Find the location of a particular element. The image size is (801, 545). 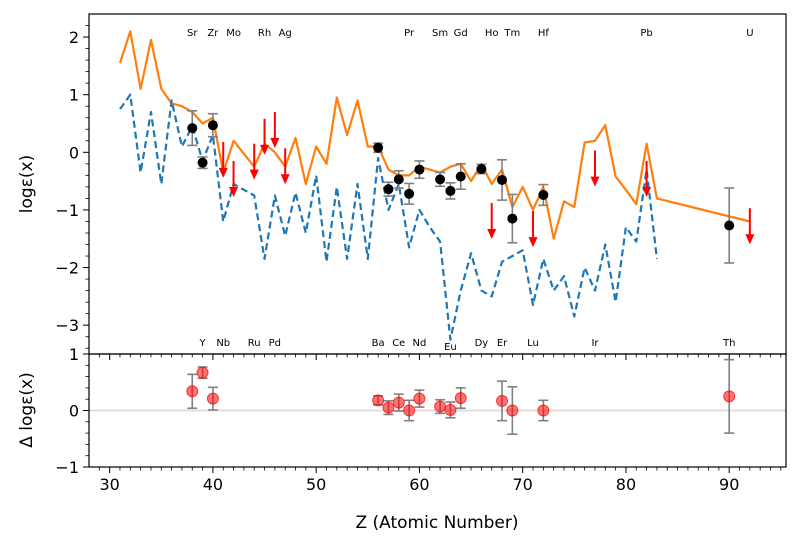

residual-points is located at coordinates (461, 391).